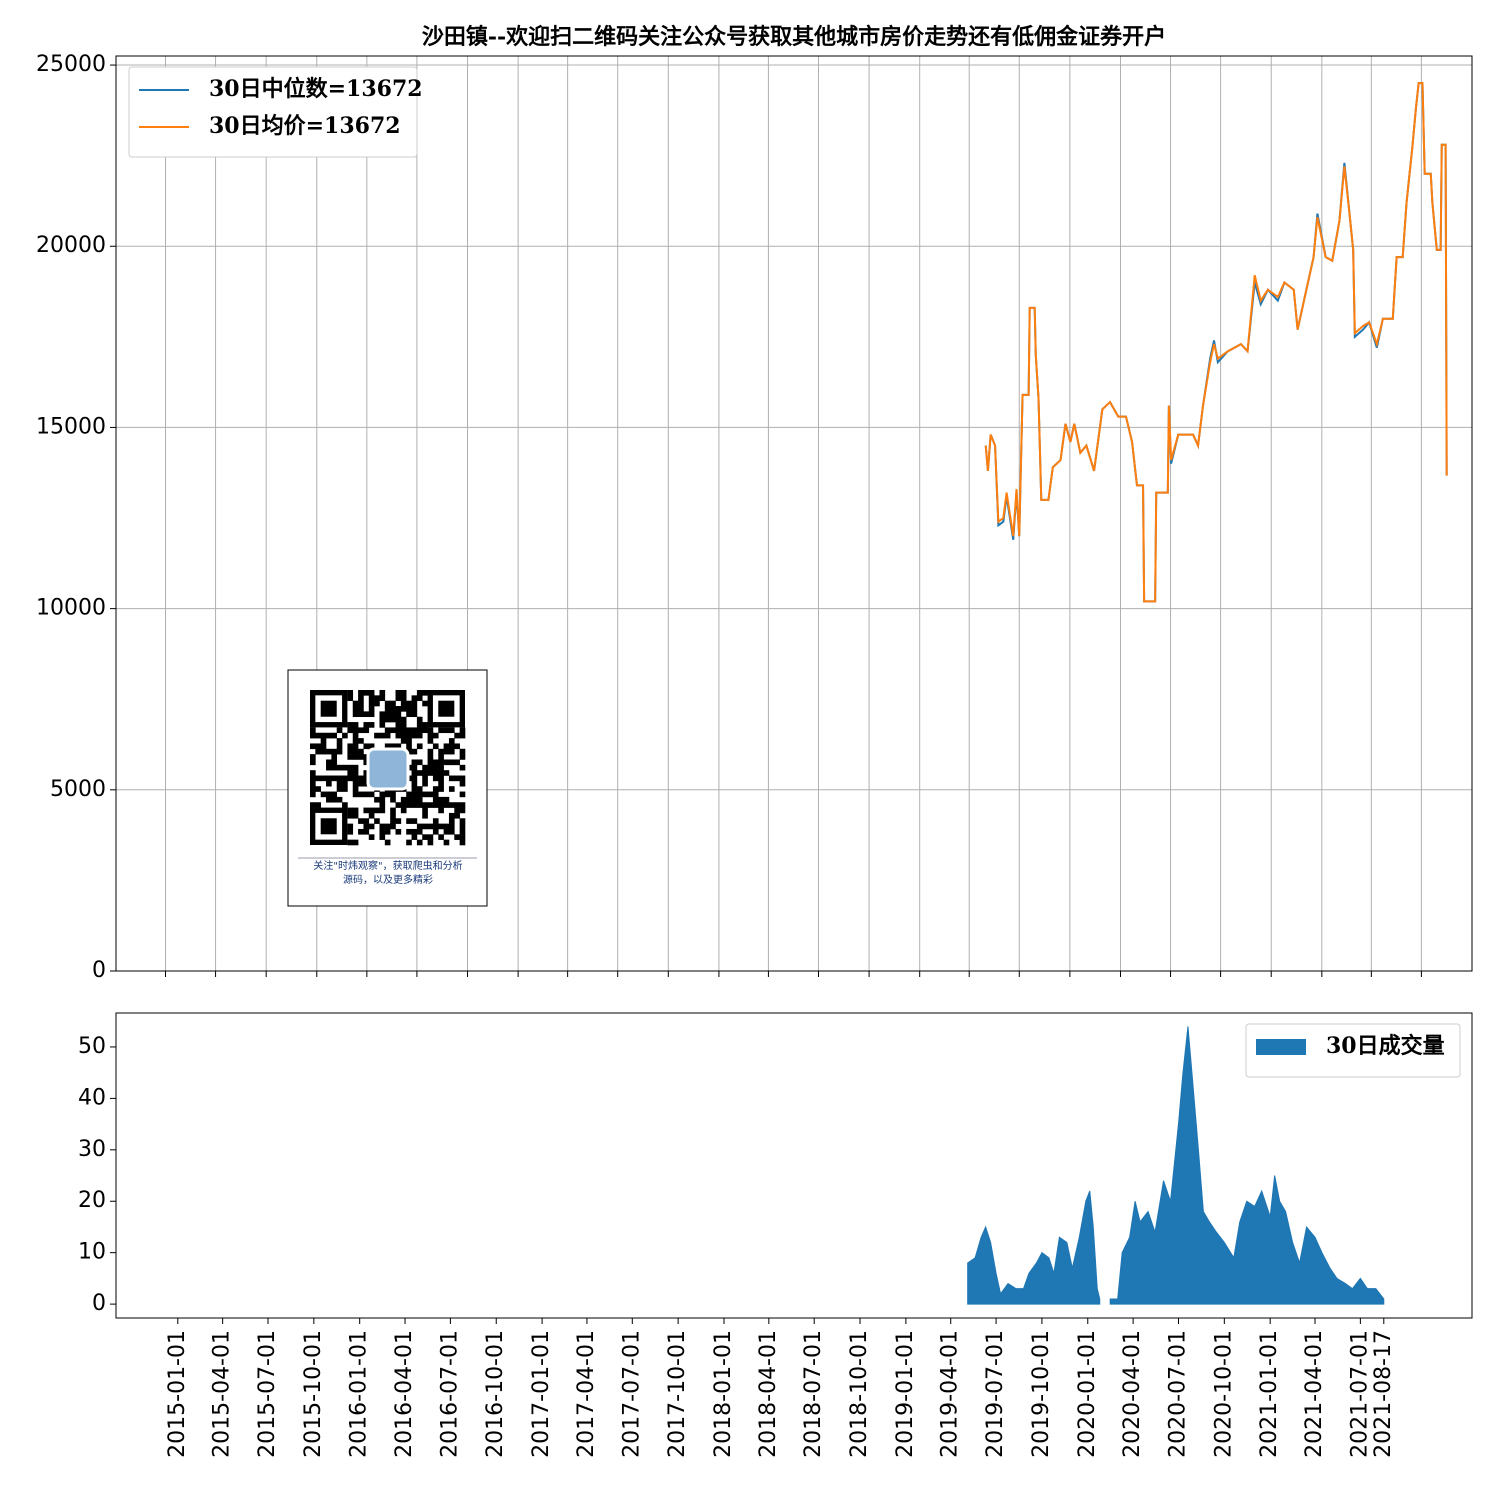 This screenshot has width=1500, height=1500. What do you see at coordinates (92, 1252) in the screenshot?
I see `y-tick-label: 10` at bounding box center [92, 1252].